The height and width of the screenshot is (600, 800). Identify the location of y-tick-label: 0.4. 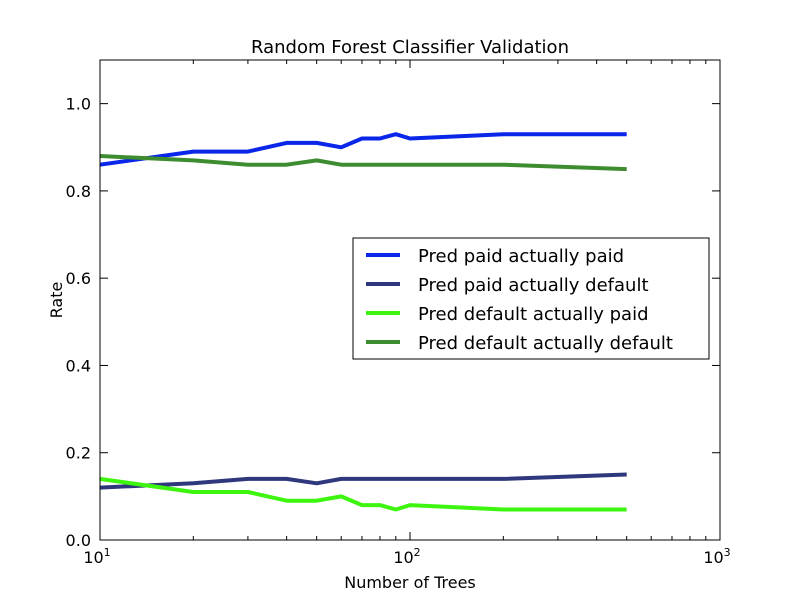
(78, 365).